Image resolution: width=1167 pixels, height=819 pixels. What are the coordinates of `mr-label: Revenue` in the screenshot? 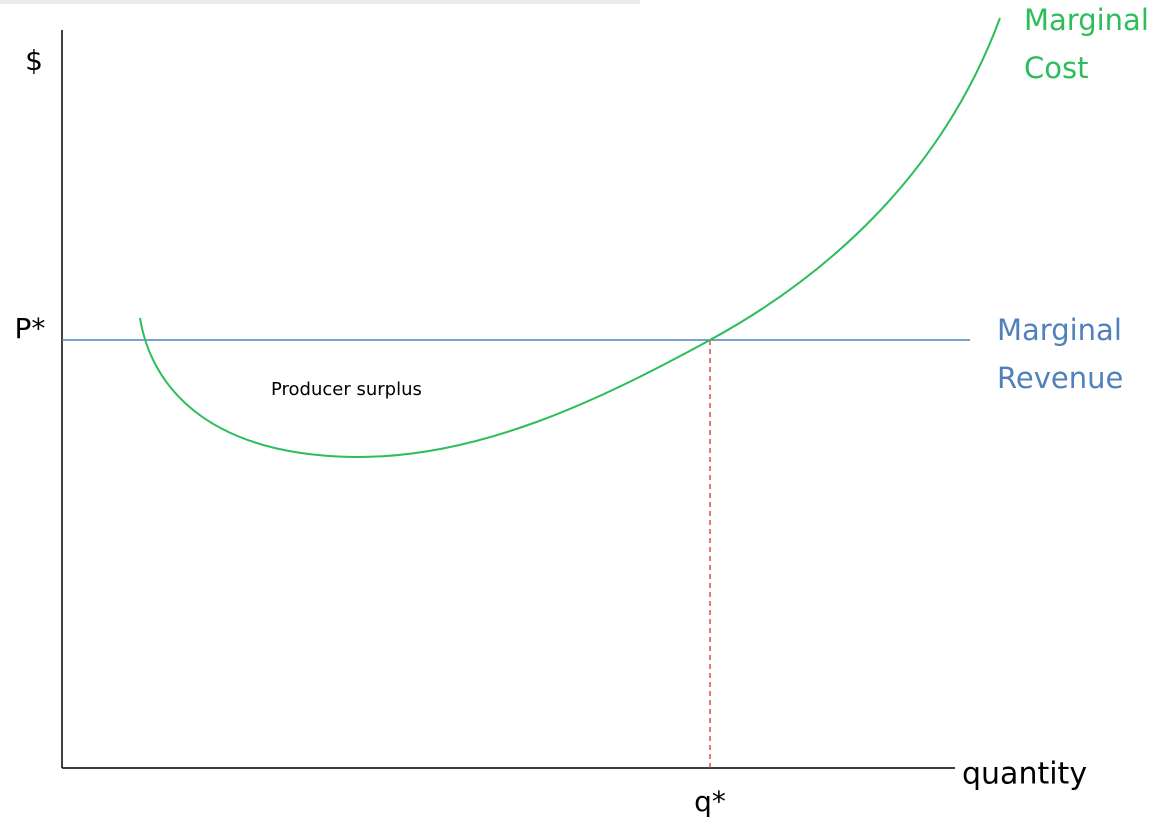 It's located at (1060, 378).